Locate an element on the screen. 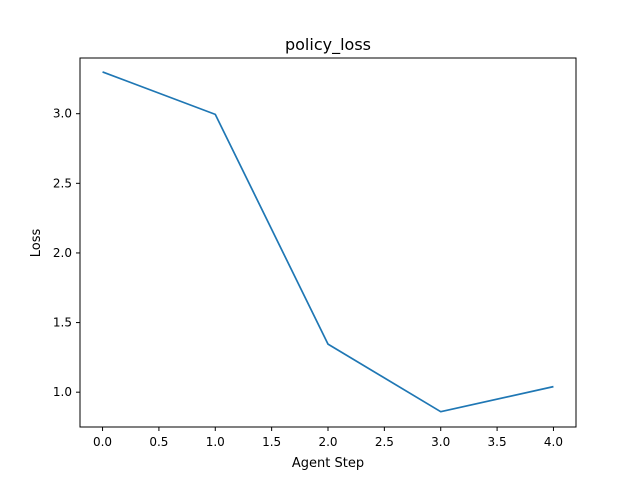  x-axis: 0.0 0.5 1.0 1.5 2.0 2.5 3.0 3.5 4.0 is located at coordinates (328, 438).